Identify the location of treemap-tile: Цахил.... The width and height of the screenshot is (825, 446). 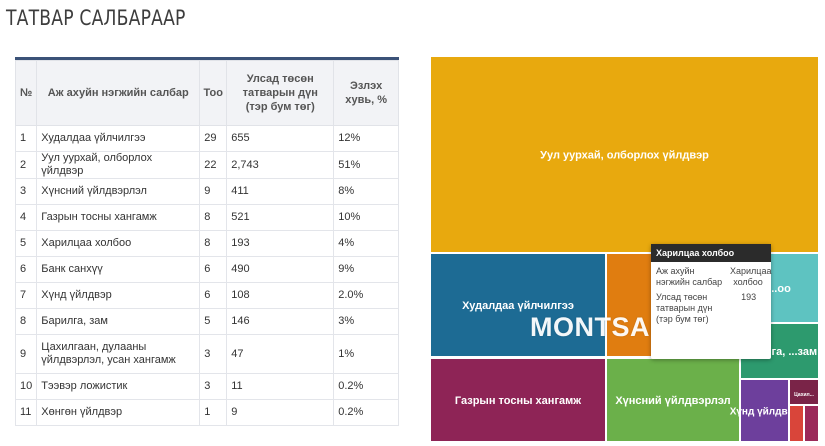
(804, 392).